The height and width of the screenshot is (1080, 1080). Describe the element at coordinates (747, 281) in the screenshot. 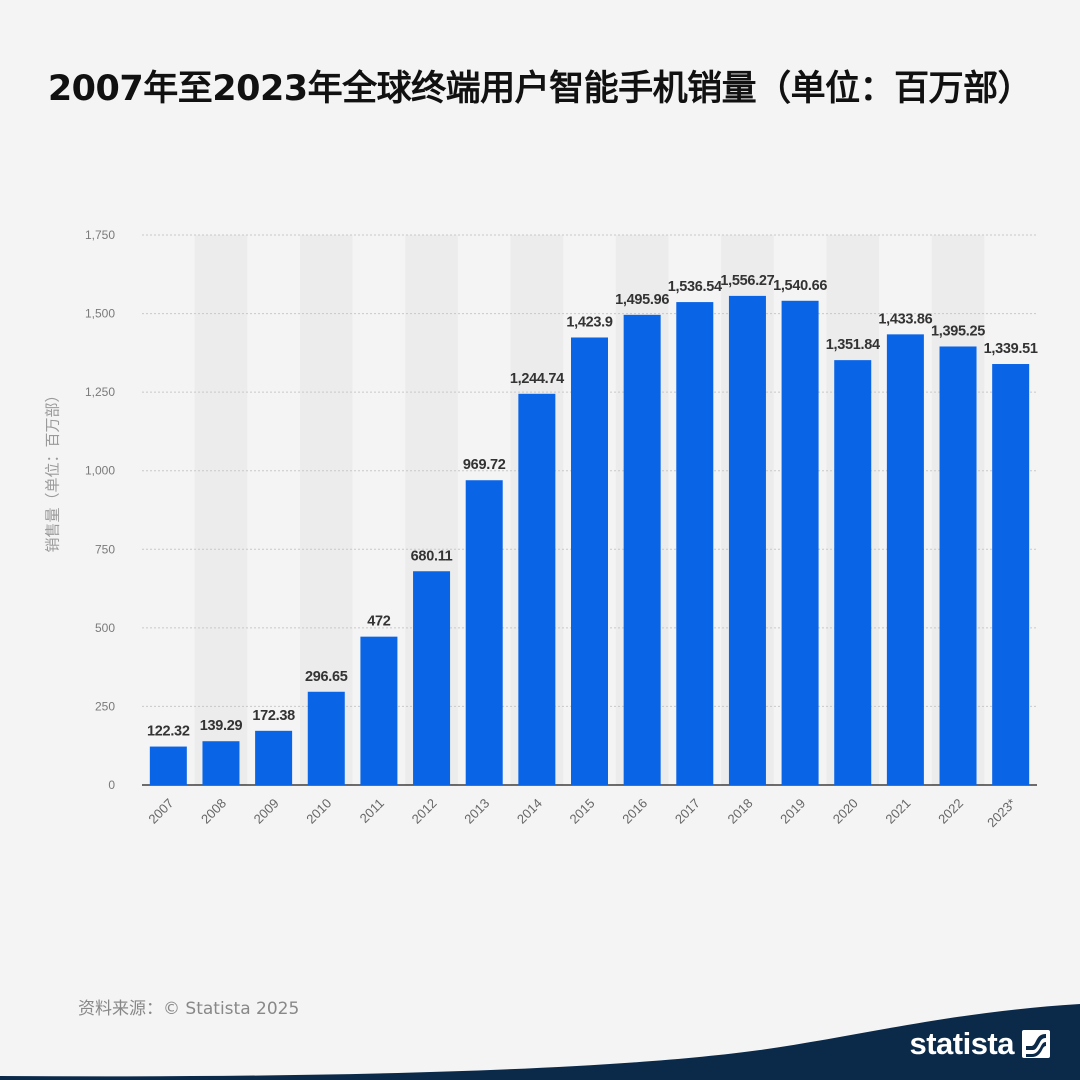

I see `data-label: 1,556.27` at that location.